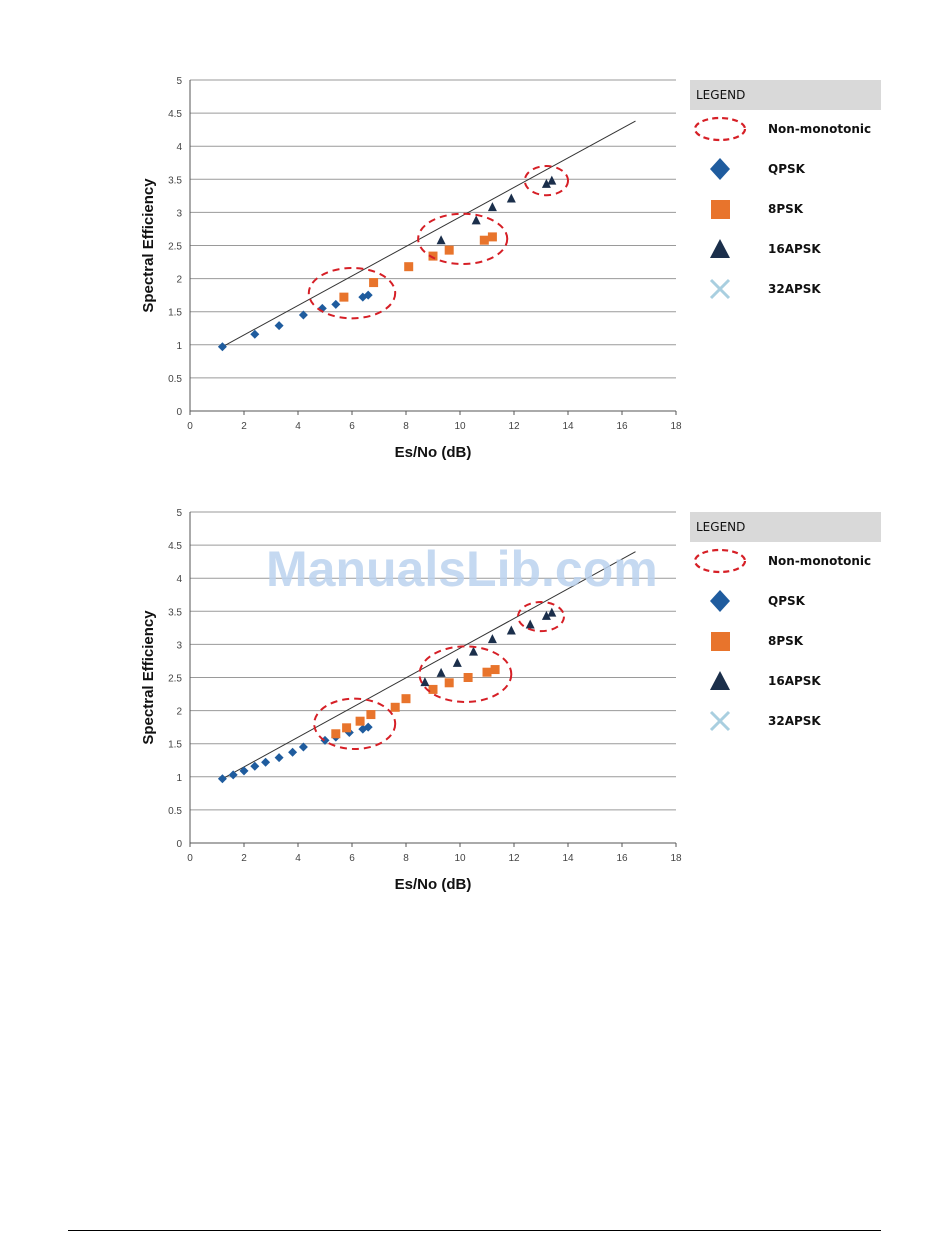 The image size is (950, 1260). What do you see at coordinates (720, 641) in the screenshot?
I see `square-icon` at bounding box center [720, 641].